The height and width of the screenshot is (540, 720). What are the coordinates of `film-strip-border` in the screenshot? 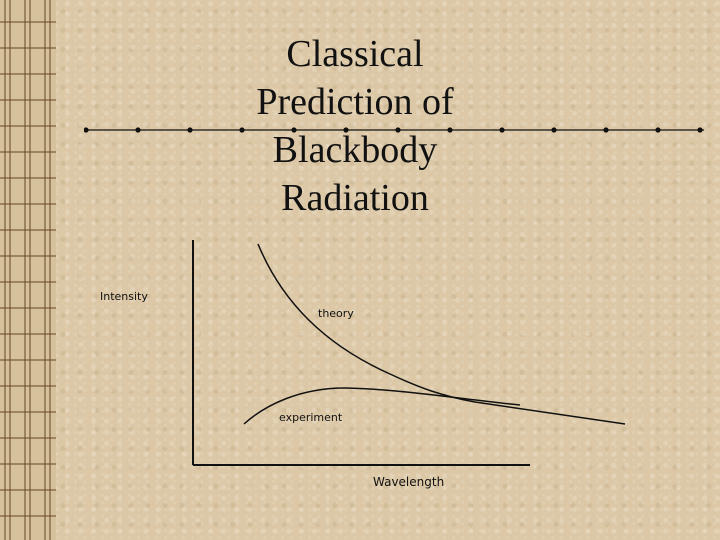 It's located at (28, 270).